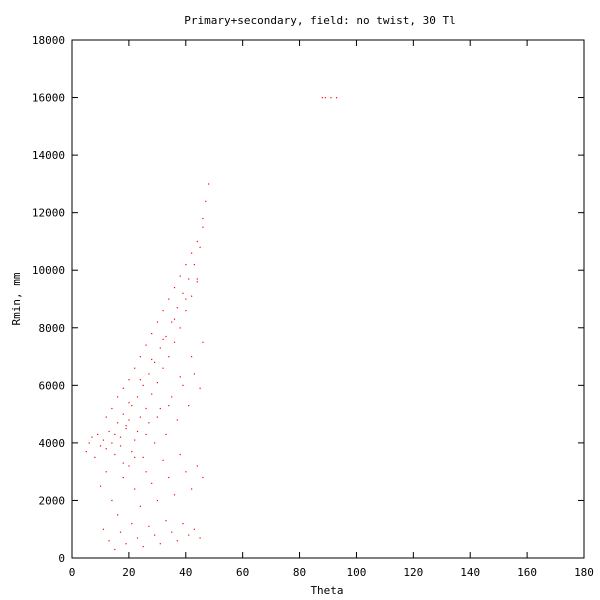 The image size is (600, 600). What do you see at coordinates (242, 572) in the screenshot?
I see `x-tick-label: 60` at bounding box center [242, 572].